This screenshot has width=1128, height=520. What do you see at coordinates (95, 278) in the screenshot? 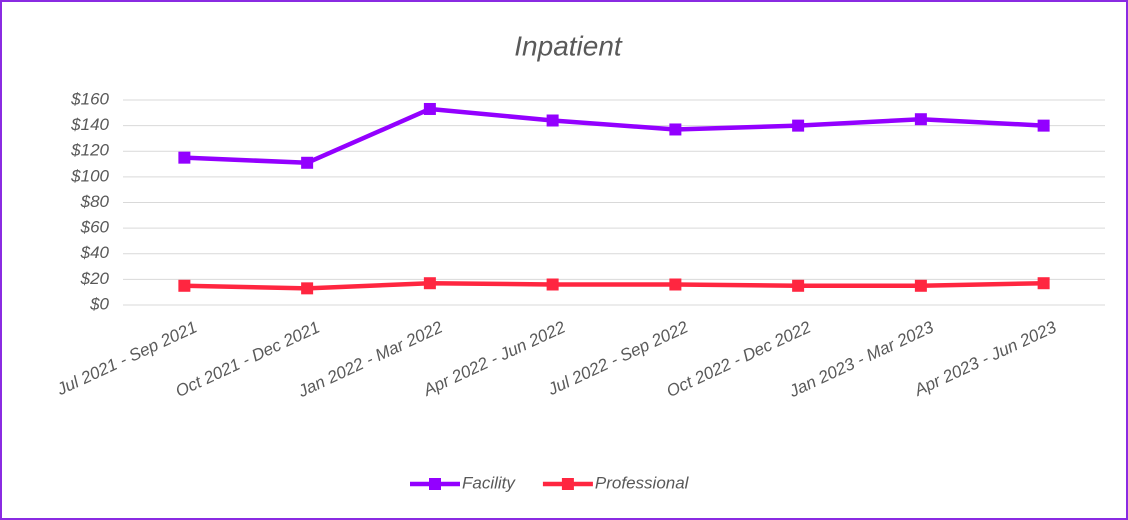
I see `y-tick-label: $20` at bounding box center [95, 278].